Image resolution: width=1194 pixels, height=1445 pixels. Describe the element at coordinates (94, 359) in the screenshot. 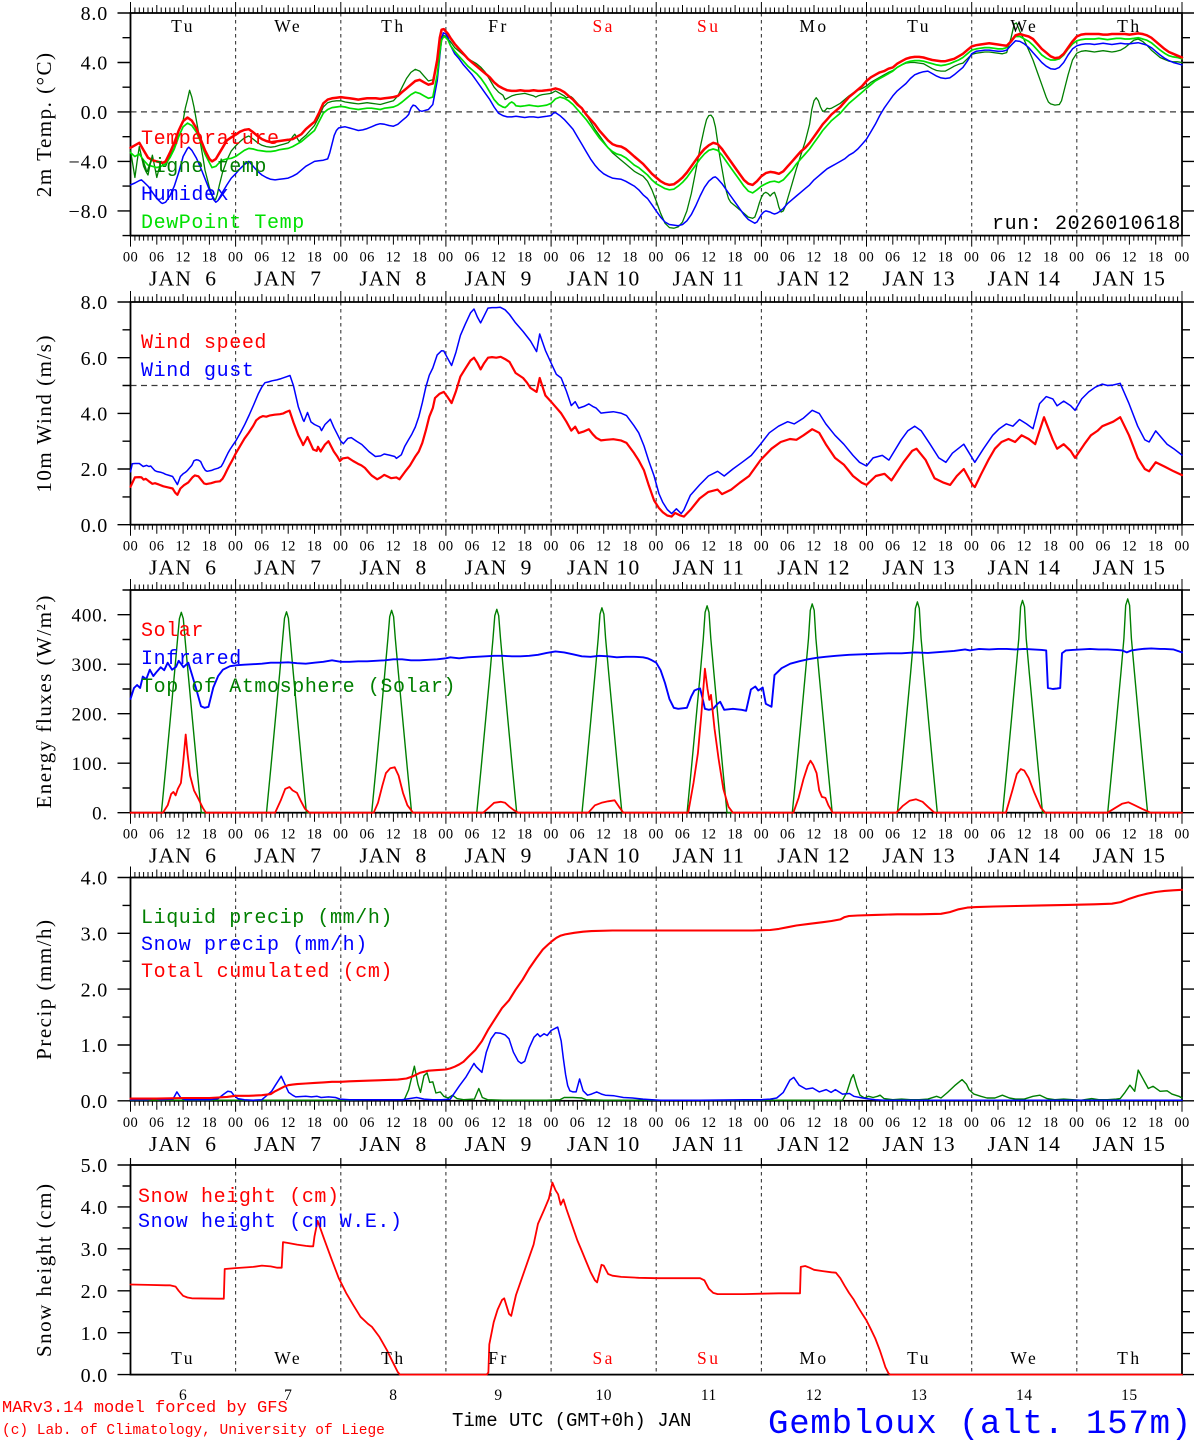

I see `svg-text: 6.0` at that location.